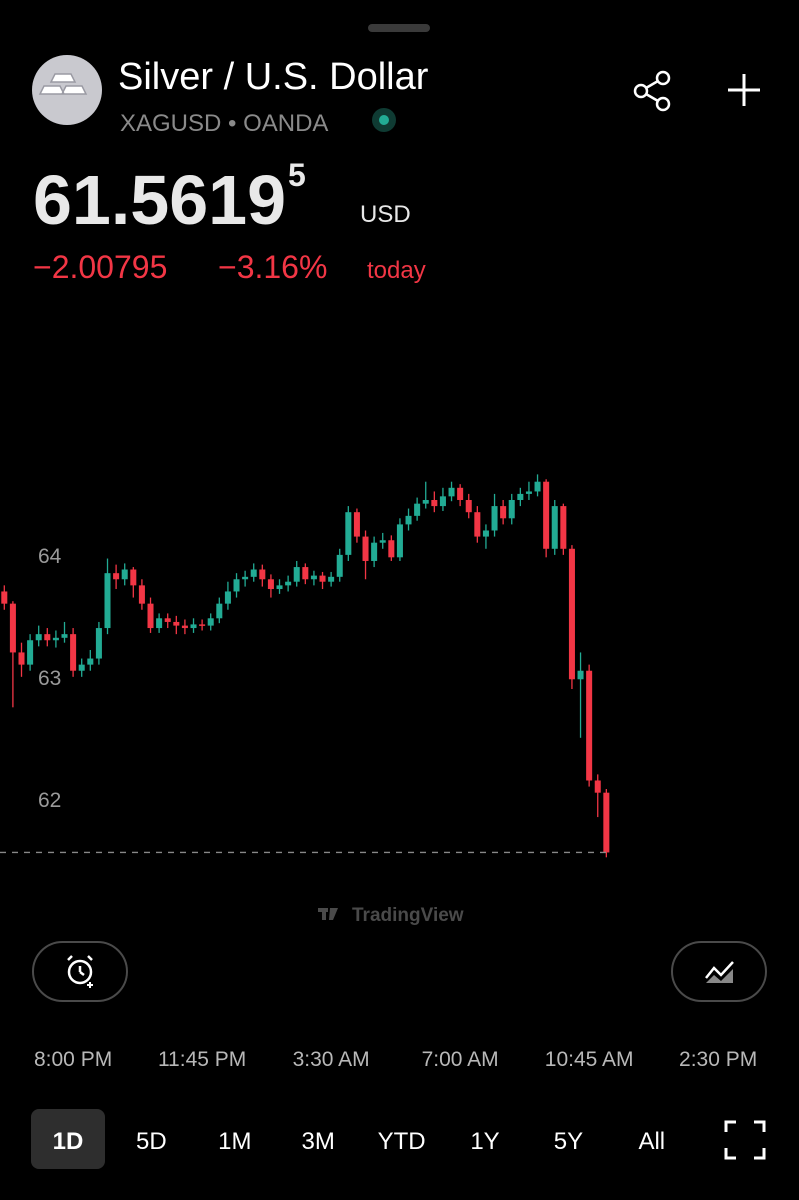  Describe the element at coordinates (297, 175) in the screenshot. I see `price-extra-digit: 5` at that location.